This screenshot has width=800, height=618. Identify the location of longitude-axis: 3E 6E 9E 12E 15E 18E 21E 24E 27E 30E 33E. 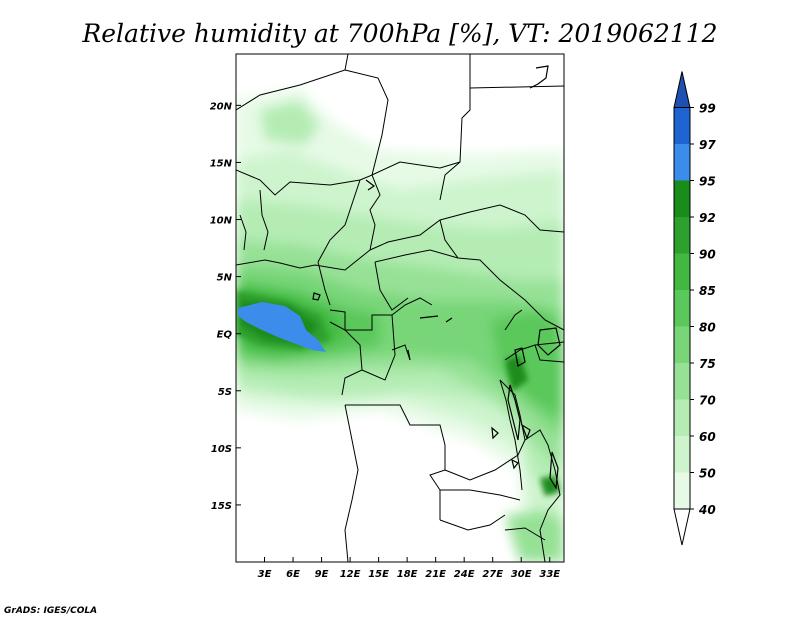
(409, 568).